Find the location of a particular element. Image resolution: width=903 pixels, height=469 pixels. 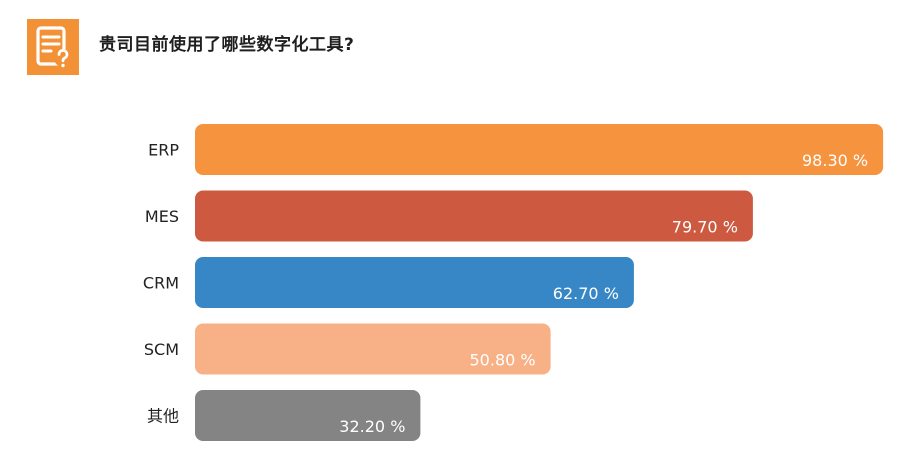

category-label: 其他 is located at coordinates (163, 416).